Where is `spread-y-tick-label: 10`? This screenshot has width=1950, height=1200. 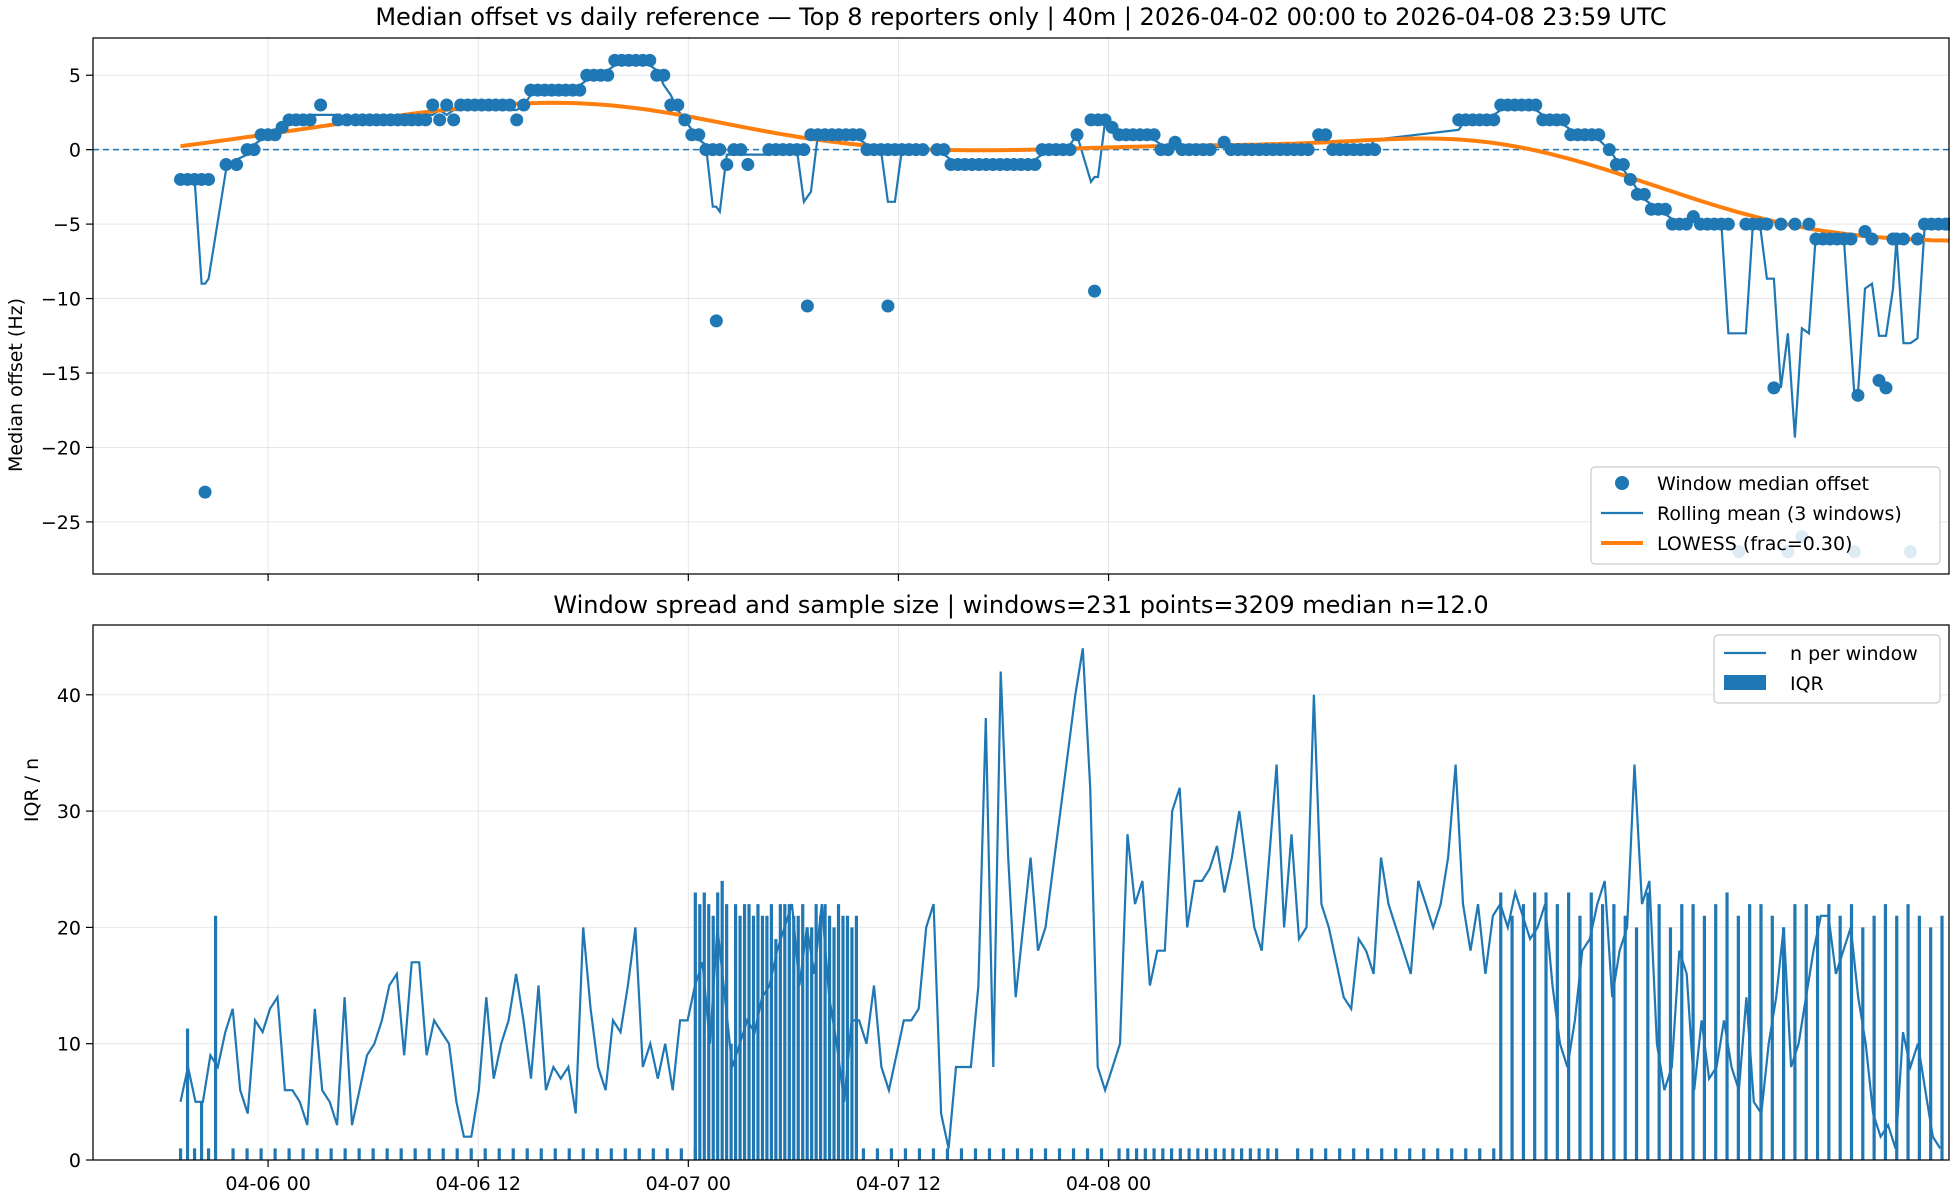
spread-y-tick-label: 10 is located at coordinates (69, 1045).